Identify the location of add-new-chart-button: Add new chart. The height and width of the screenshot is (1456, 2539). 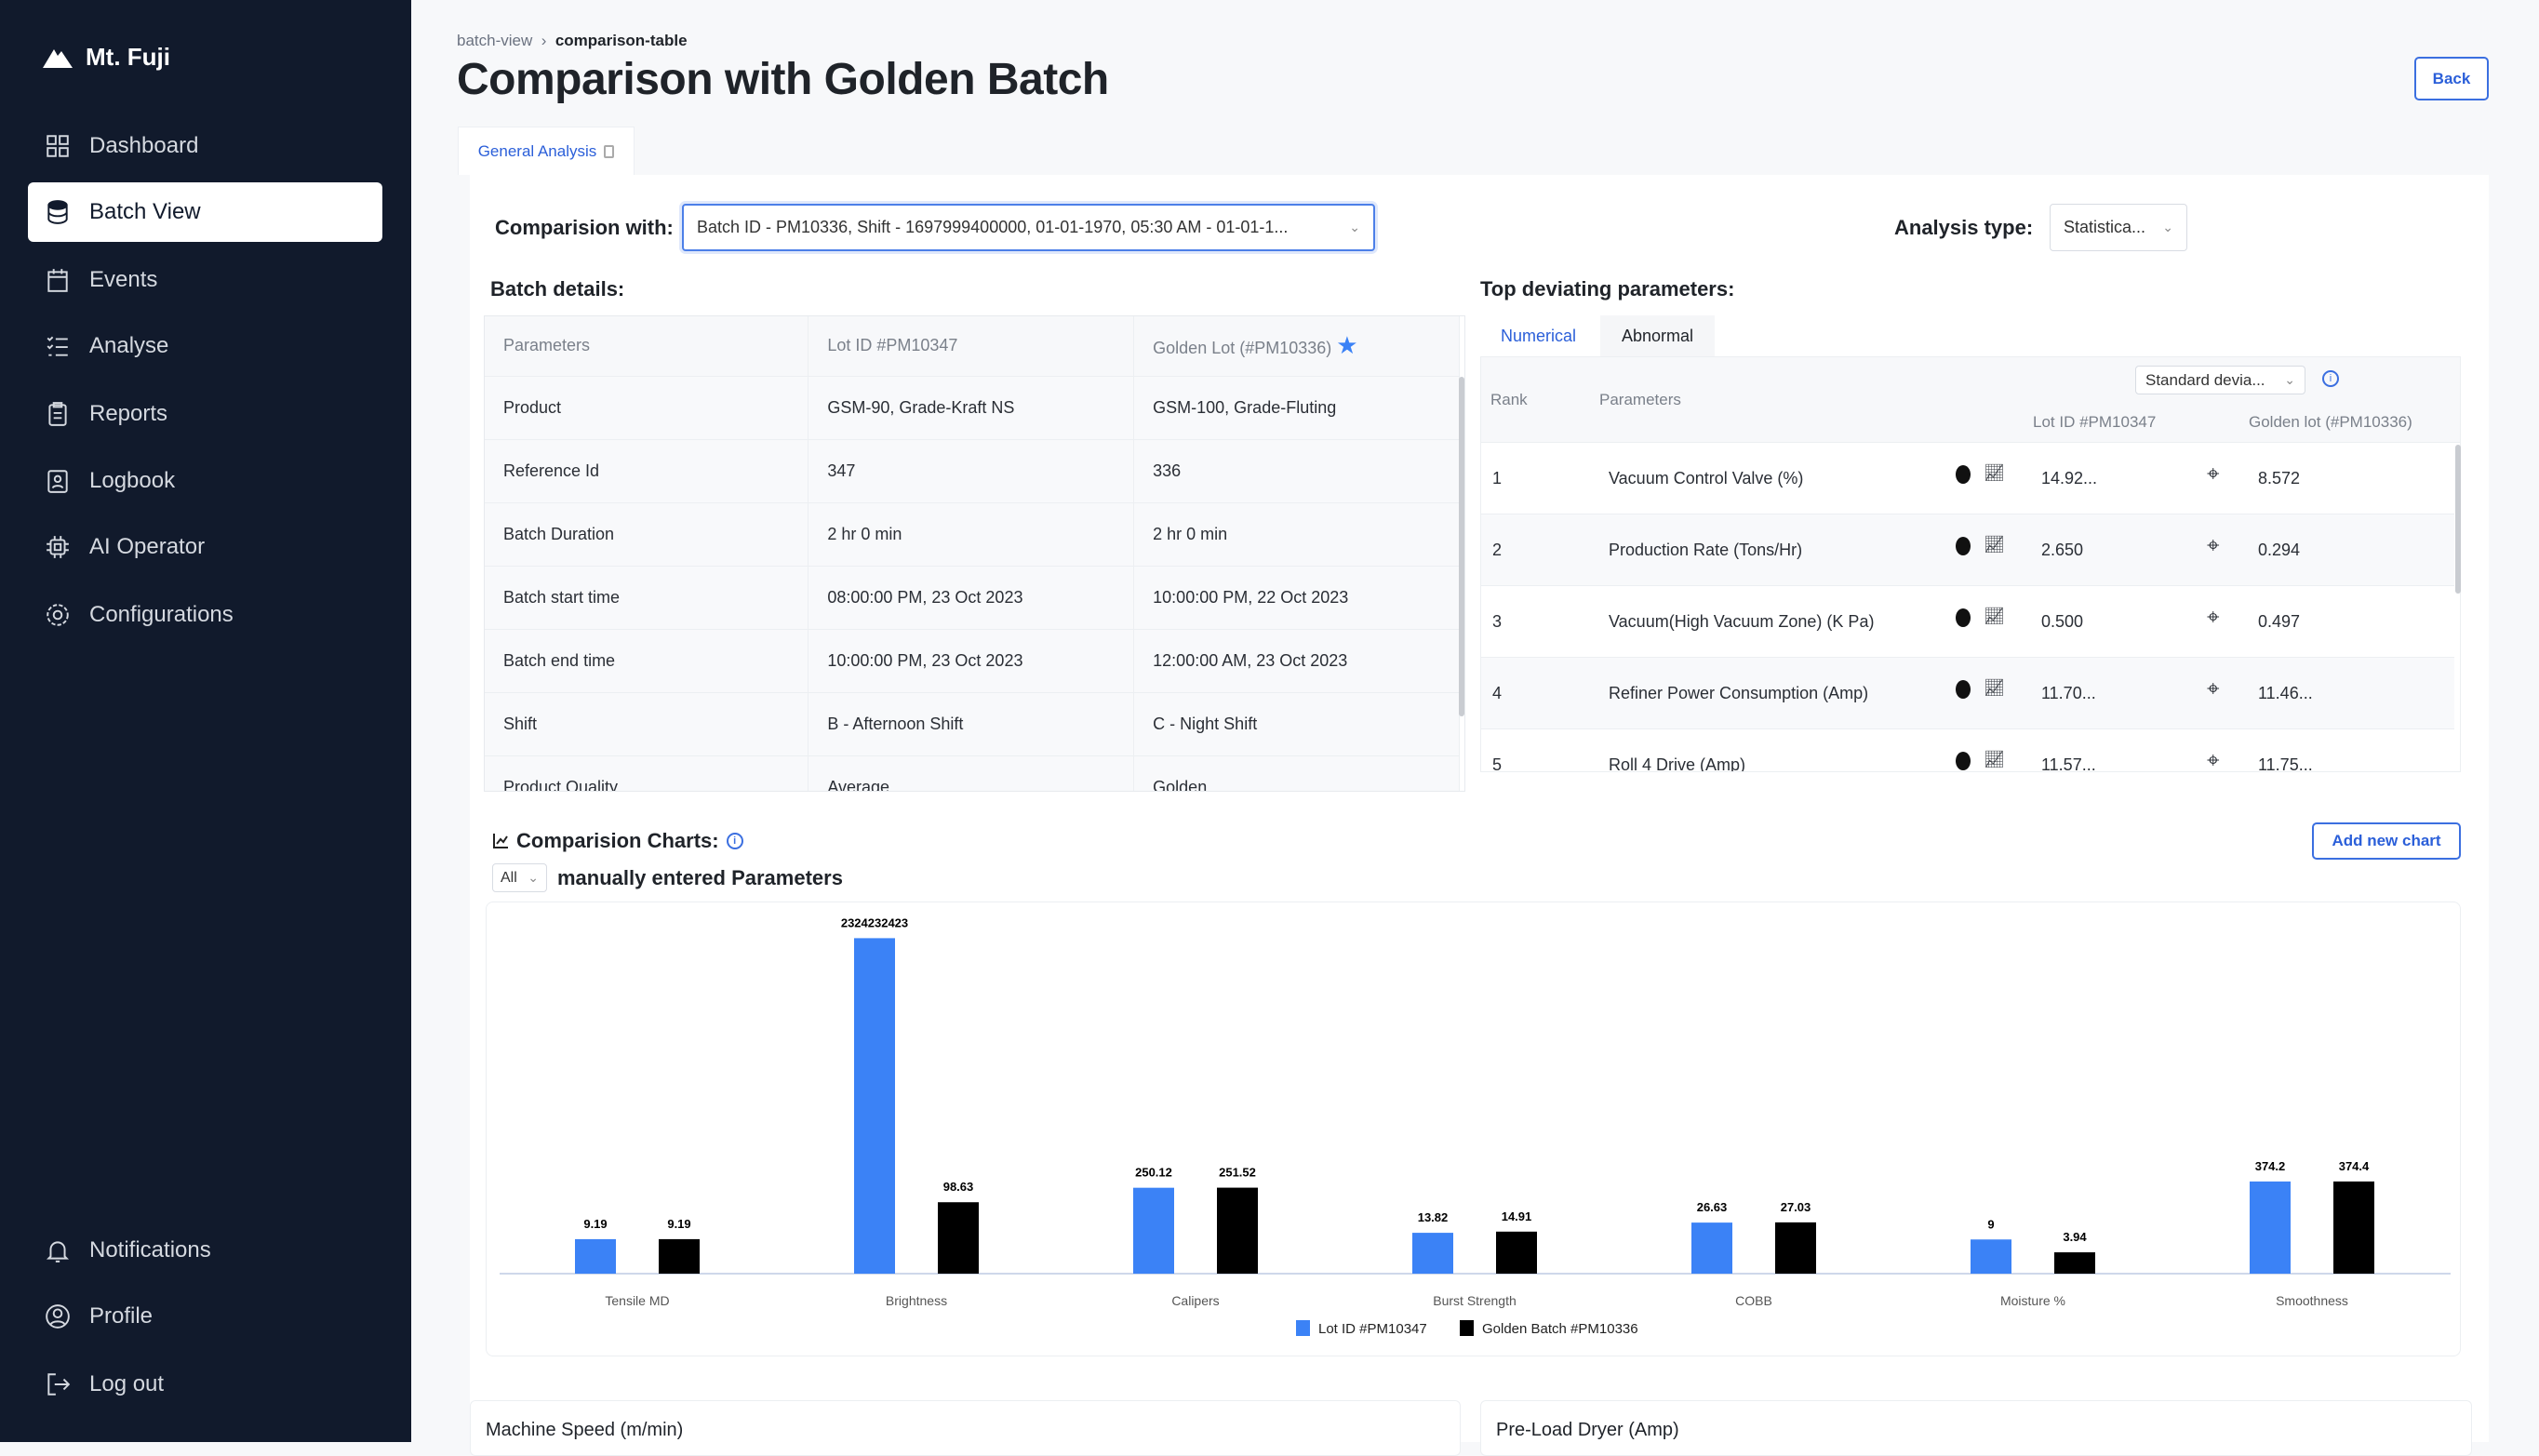
(2386, 841).